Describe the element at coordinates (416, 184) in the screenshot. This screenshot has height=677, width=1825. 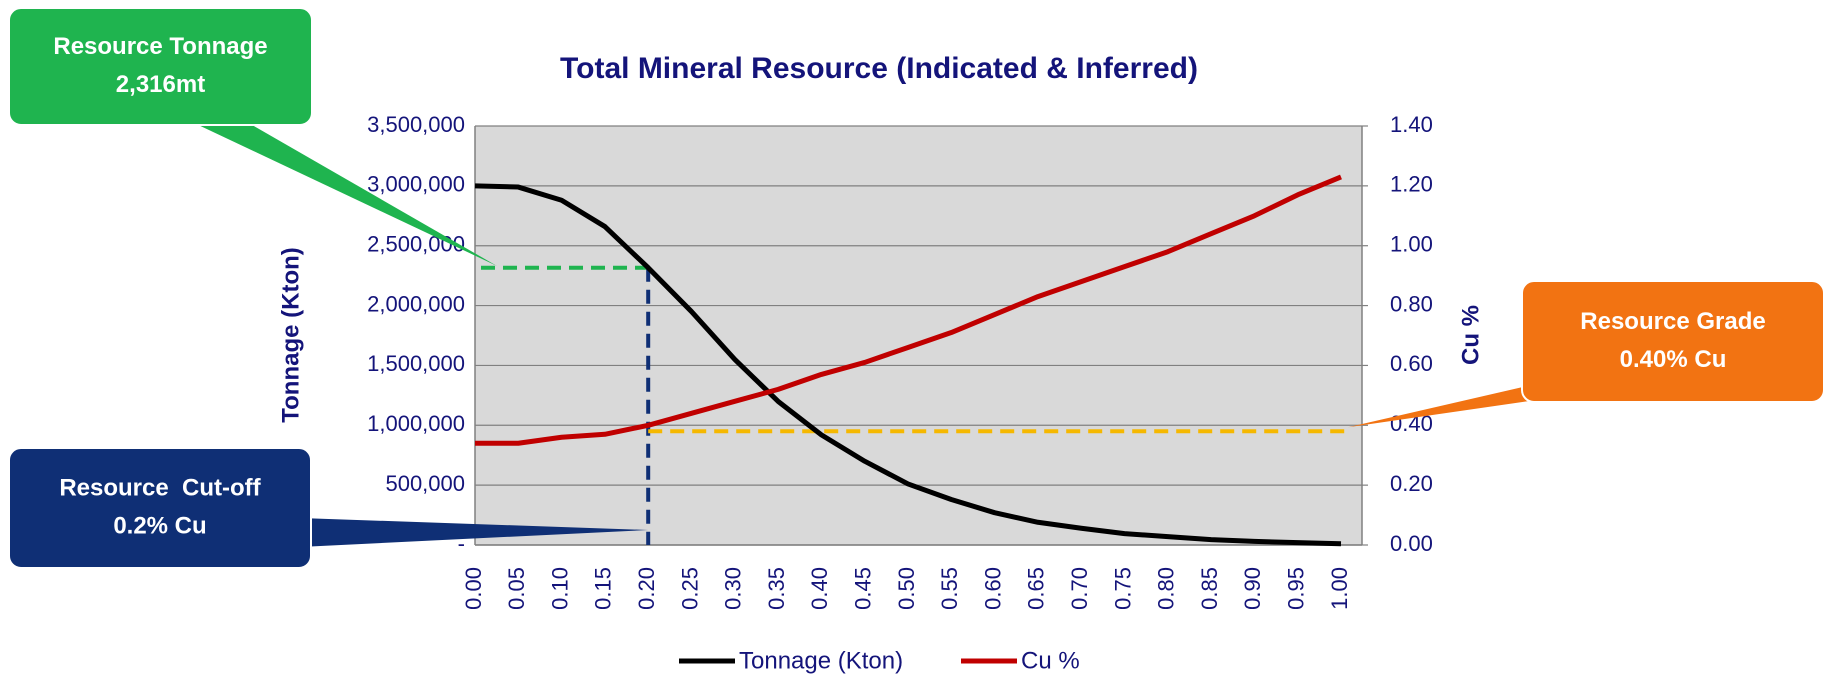
I see `y-tick-label: 3,000,000` at that location.